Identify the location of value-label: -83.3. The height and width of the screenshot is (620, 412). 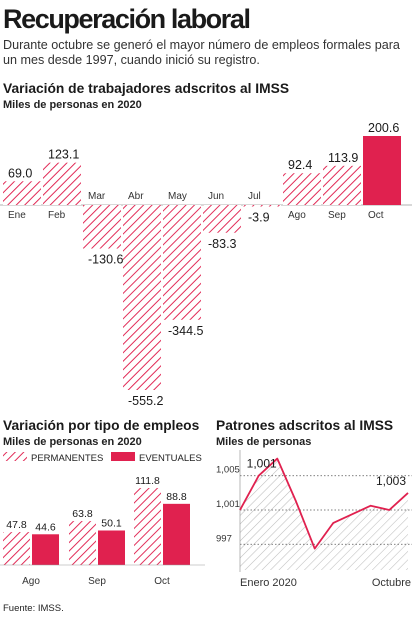
(222, 244).